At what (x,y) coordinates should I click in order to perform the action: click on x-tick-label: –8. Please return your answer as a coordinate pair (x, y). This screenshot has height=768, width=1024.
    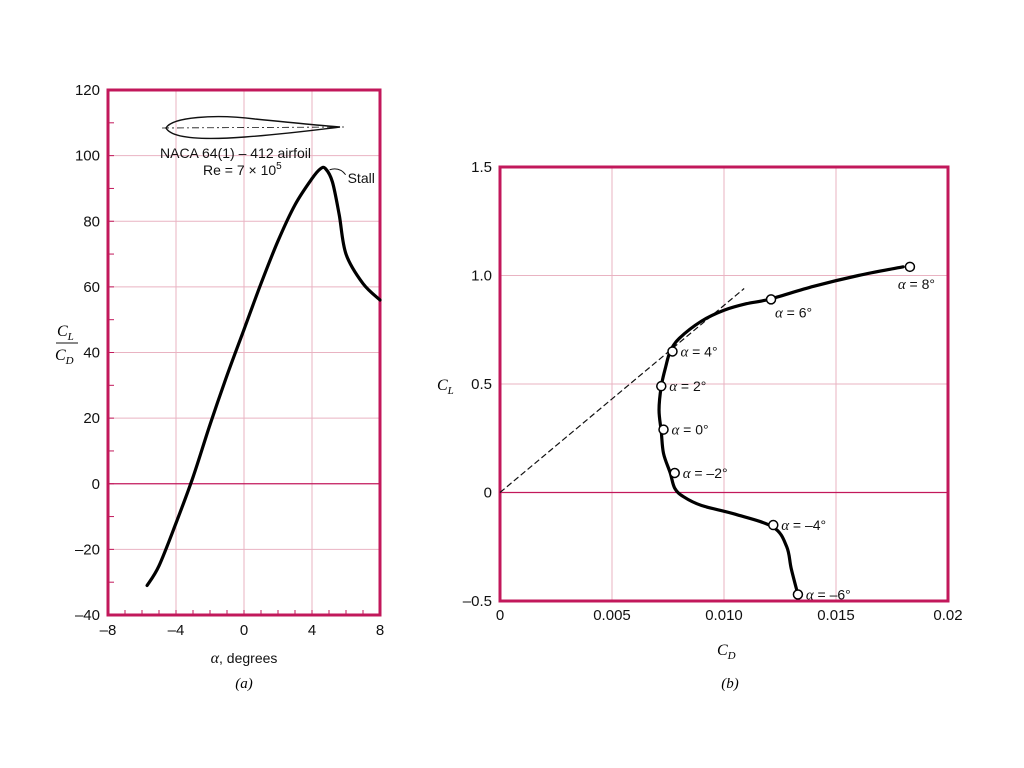
    Looking at the image, I should click on (108, 630).